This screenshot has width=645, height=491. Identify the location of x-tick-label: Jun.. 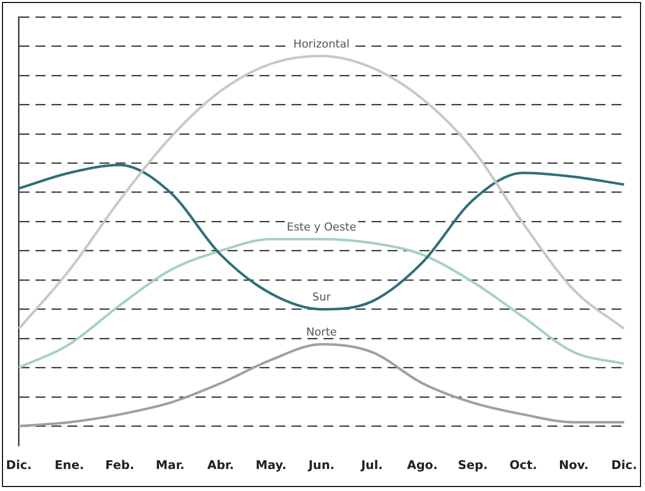
(321, 465).